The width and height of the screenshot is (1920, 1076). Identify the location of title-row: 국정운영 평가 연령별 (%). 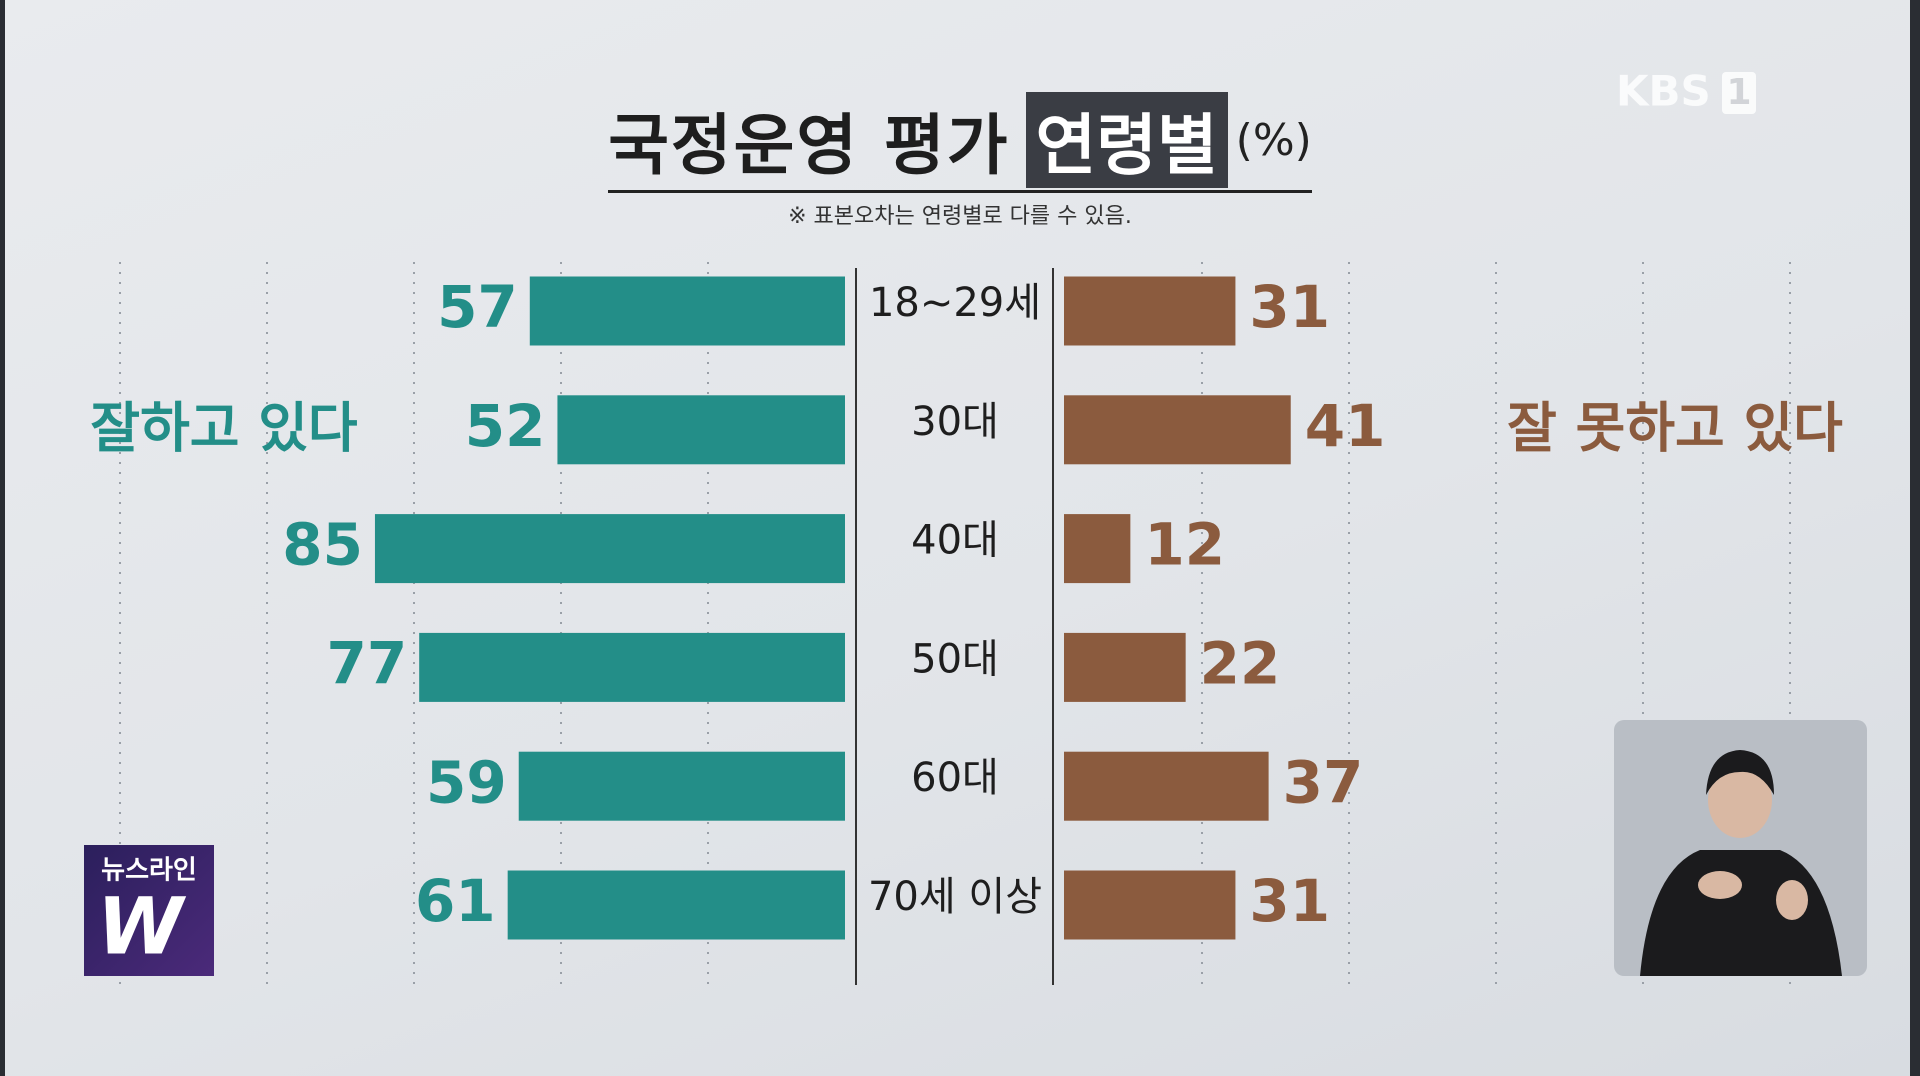
(960, 142).